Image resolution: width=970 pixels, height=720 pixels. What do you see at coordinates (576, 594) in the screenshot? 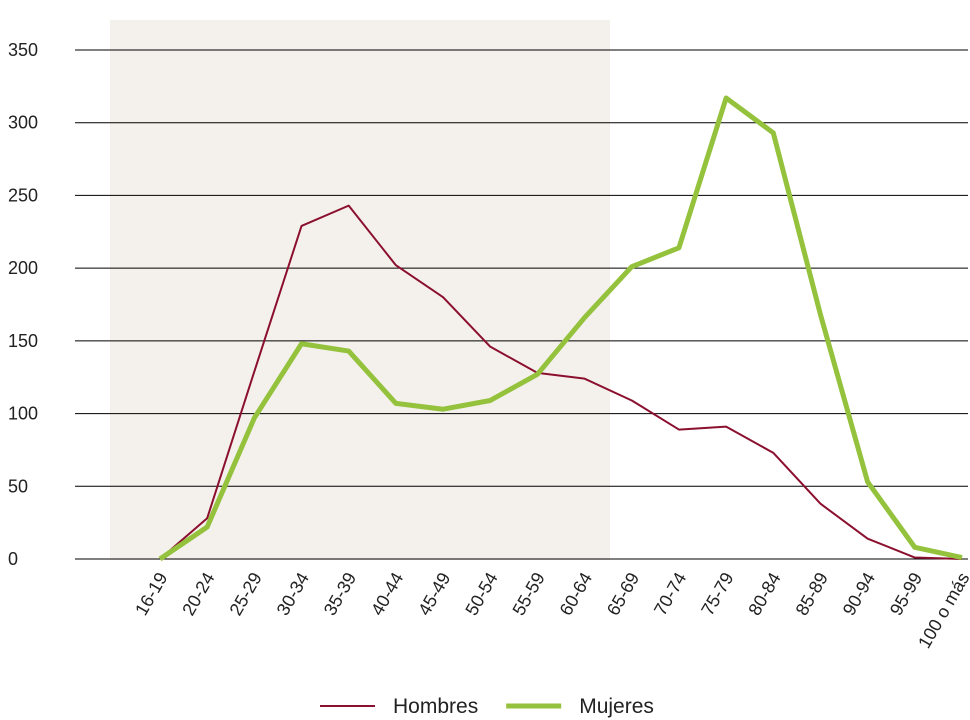
I see `x-tick-label: 60-64` at bounding box center [576, 594].